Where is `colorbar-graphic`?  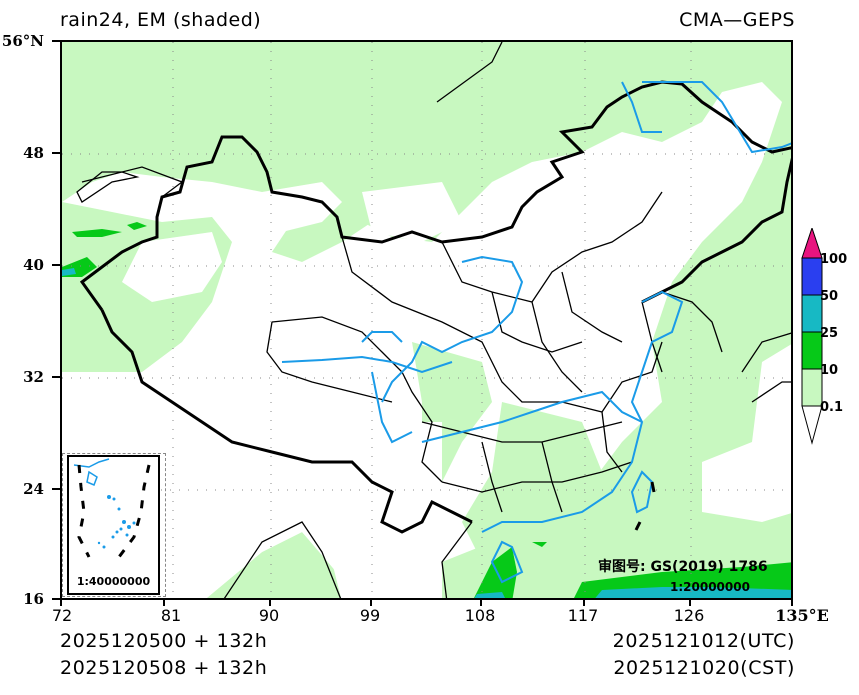 colorbar-graphic is located at coordinates (812, 335).